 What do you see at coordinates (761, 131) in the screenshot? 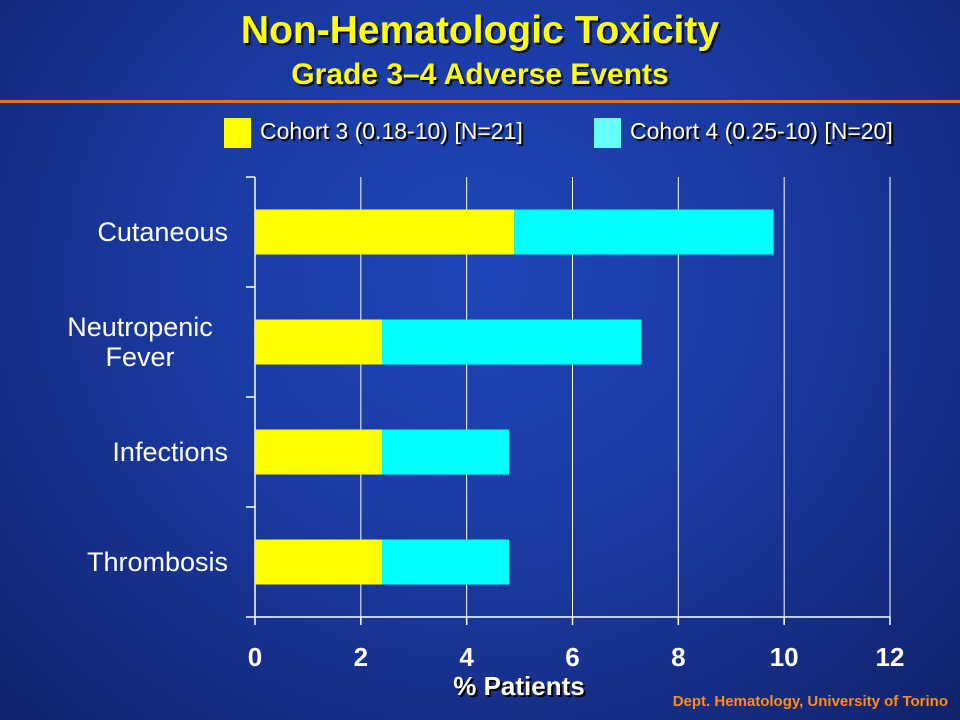
I see `legend-label-cohort-4: Cohort 4 (0.25-10) [N=20]` at bounding box center [761, 131].